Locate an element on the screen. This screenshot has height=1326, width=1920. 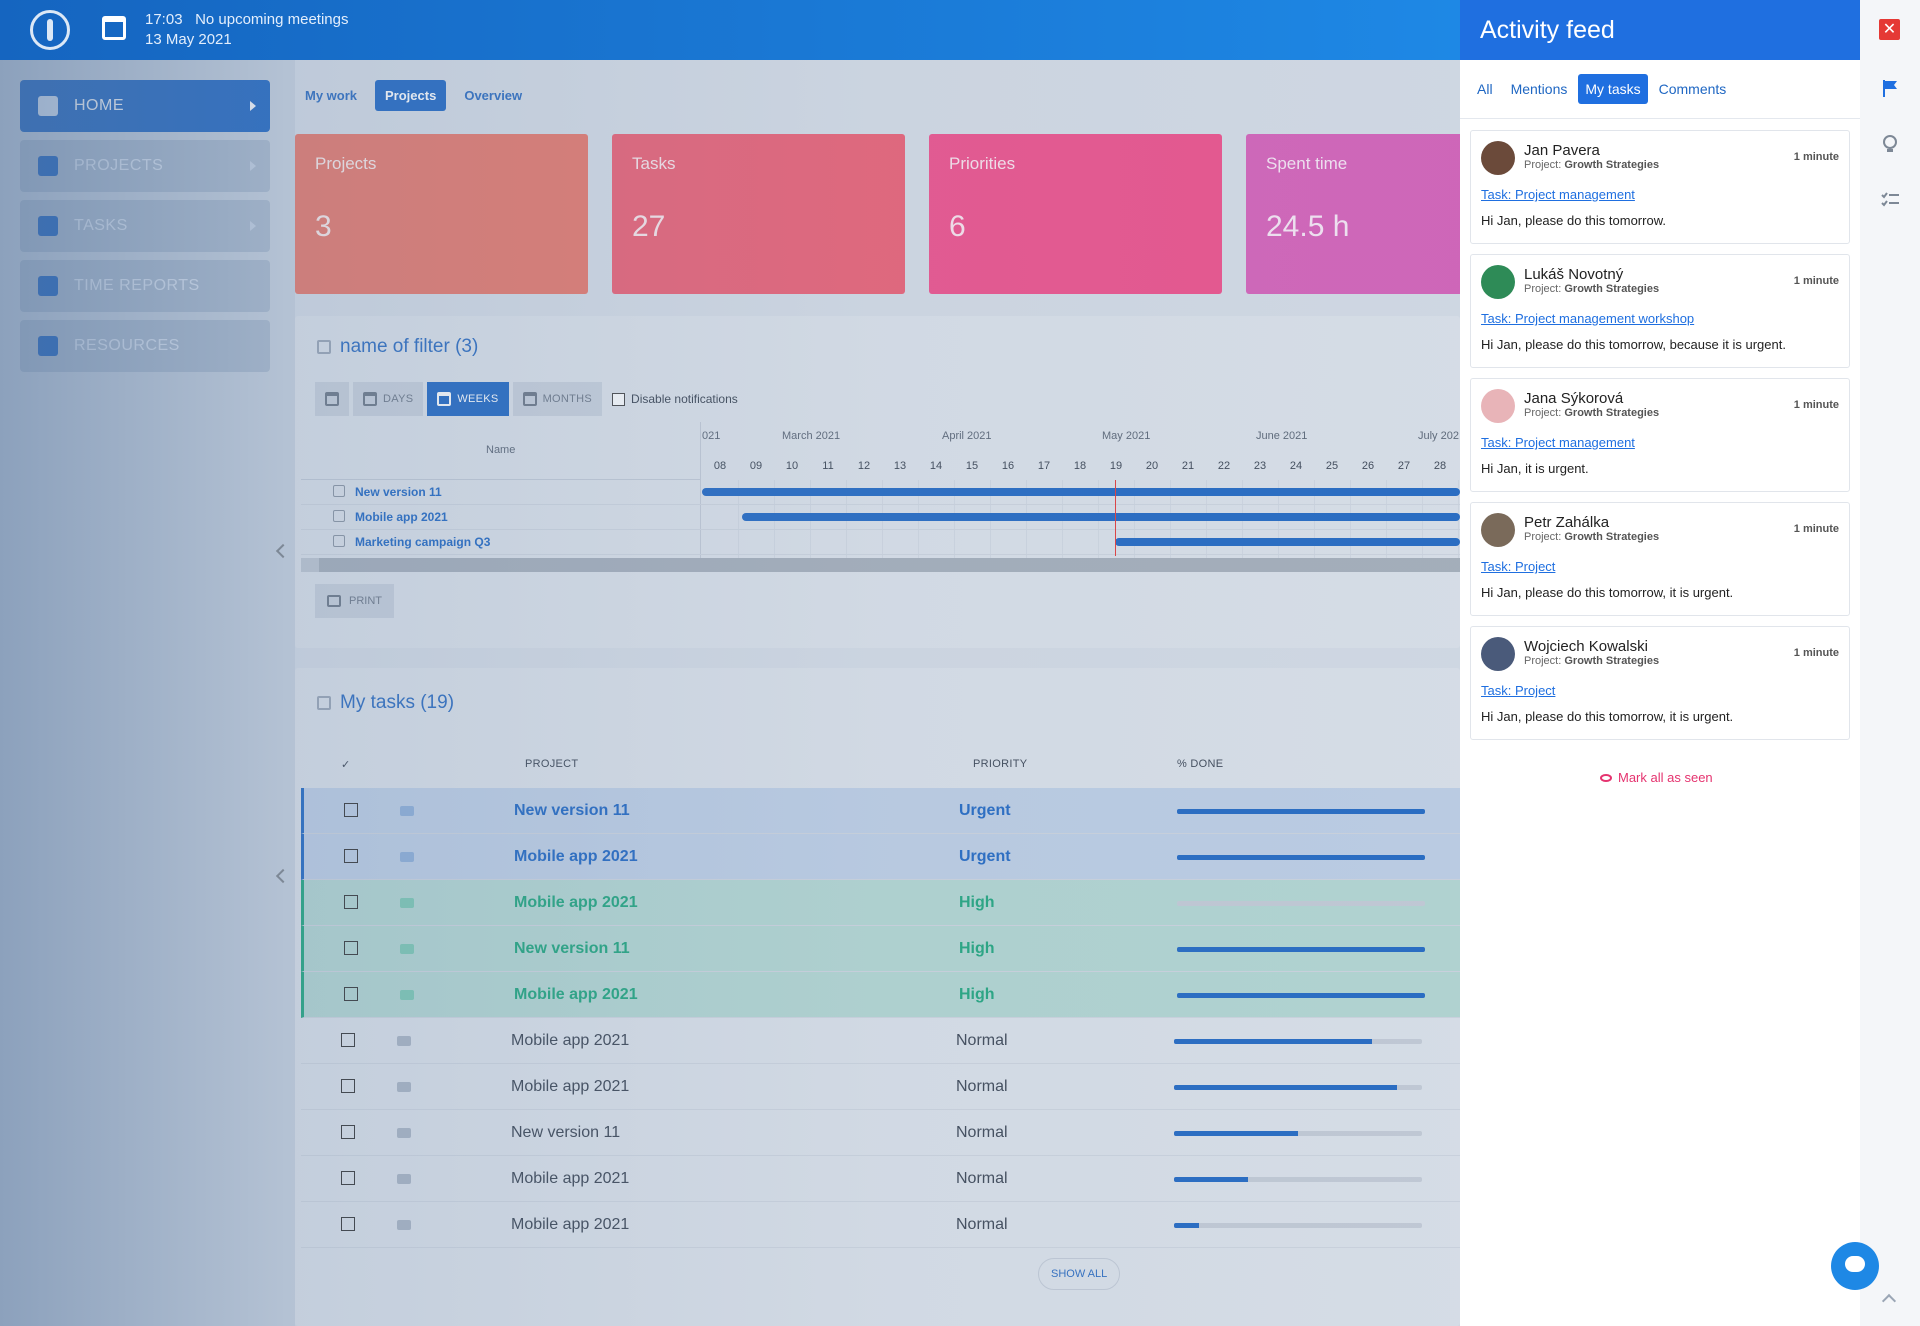
days-button: DAYS is located at coordinates (388, 399).